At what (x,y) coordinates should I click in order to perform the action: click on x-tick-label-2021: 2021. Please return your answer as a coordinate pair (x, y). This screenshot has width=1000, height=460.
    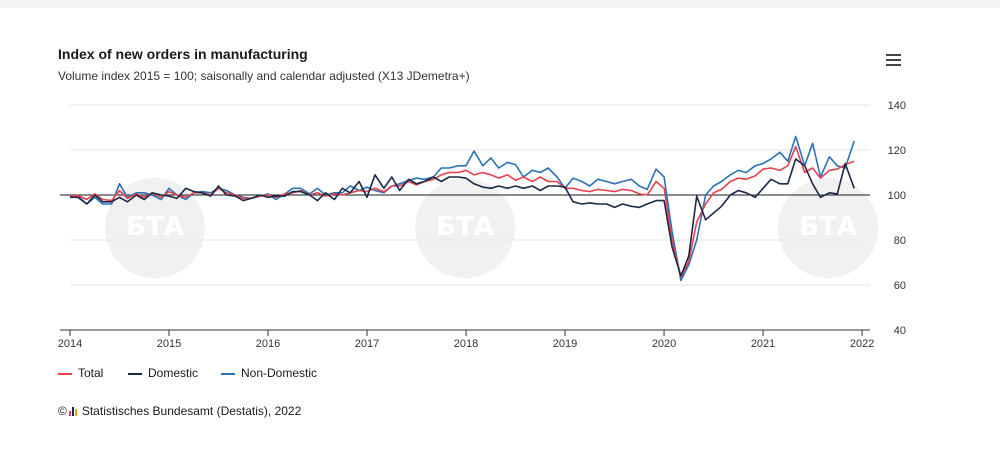
    Looking at the image, I should click on (763, 344).